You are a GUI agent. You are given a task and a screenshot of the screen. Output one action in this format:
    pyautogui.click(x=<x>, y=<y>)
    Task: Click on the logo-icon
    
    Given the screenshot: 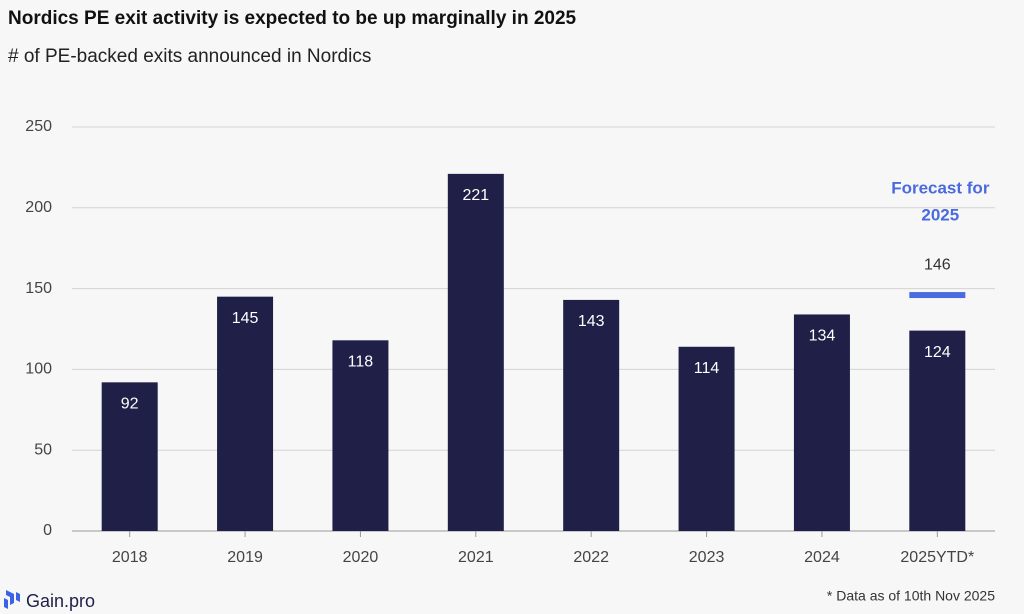 What is the action you would take?
    pyautogui.click(x=12, y=599)
    